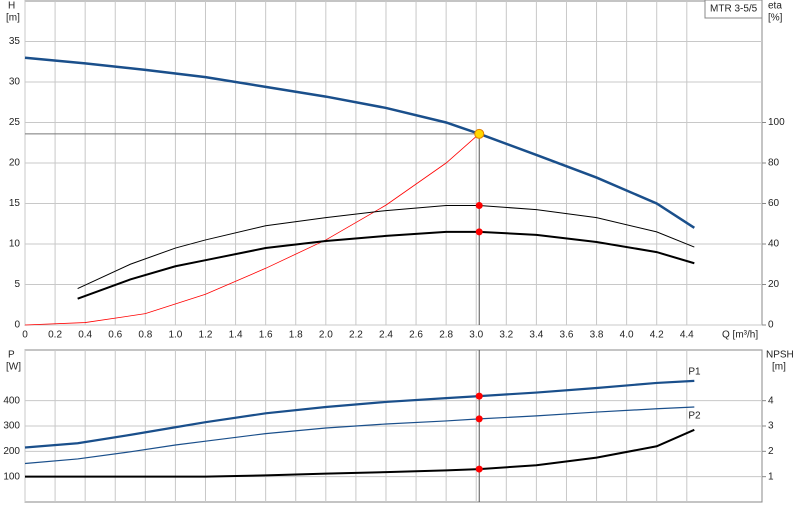  Describe the element at coordinates (25, 335) in the screenshot. I see `x-tick-label: 0` at that location.